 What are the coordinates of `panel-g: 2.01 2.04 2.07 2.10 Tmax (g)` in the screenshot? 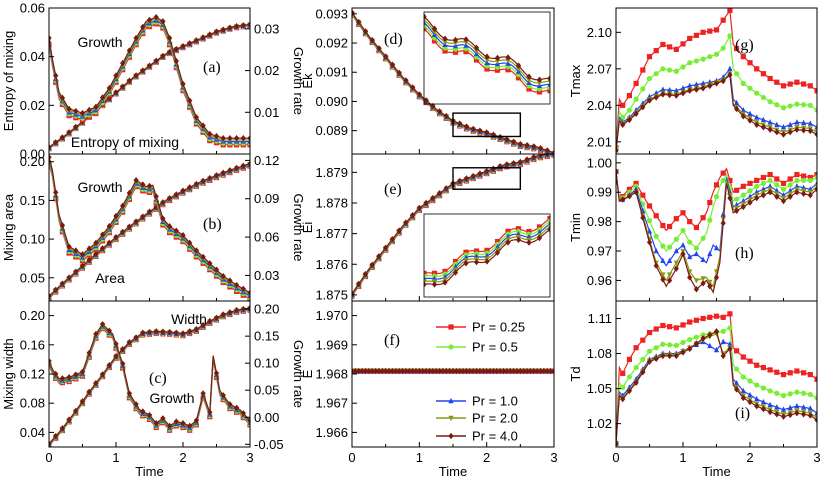 It's located at (693, 81).